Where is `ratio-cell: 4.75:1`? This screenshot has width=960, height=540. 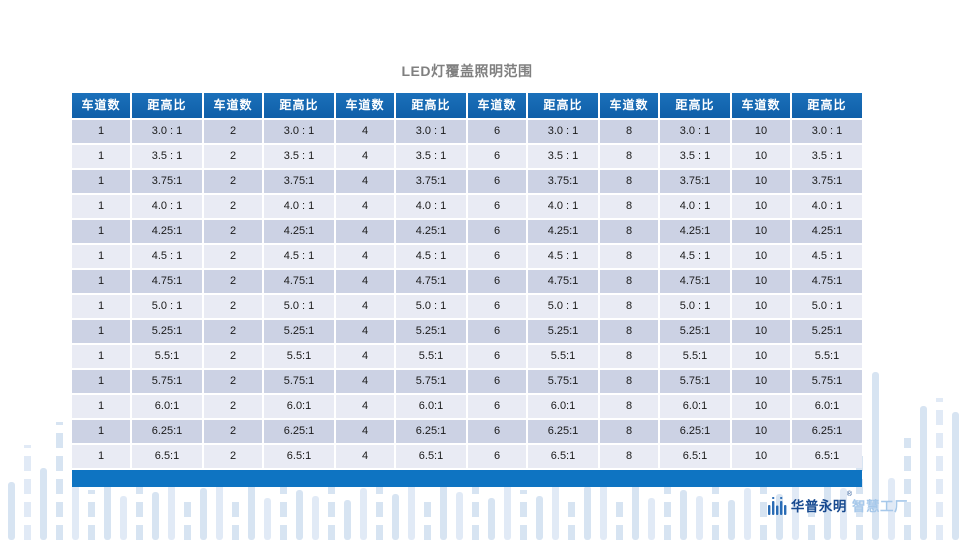 ratio-cell: 4.75:1 is located at coordinates (827, 281).